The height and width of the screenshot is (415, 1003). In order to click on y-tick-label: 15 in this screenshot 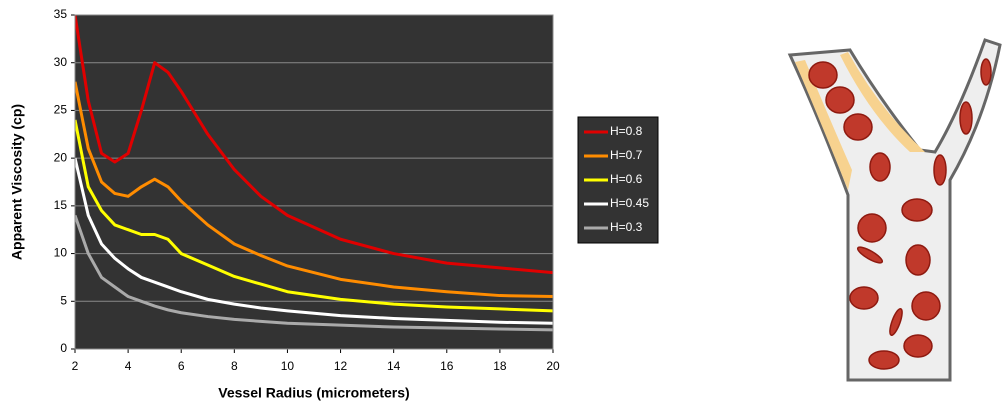, I will do `click(61, 205)`.